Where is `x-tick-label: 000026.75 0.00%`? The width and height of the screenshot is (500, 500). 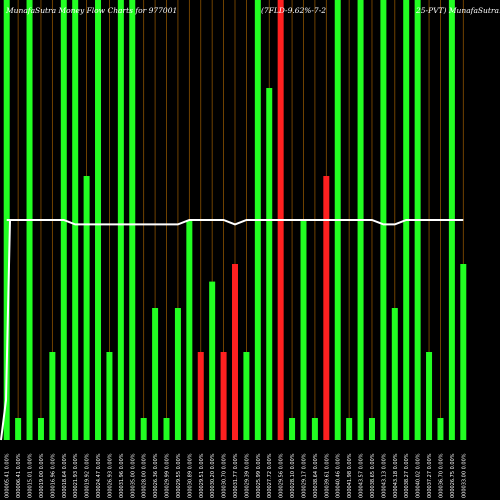 x-tick-label: 000026.75 0.00% is located at coordinates (453, 475).